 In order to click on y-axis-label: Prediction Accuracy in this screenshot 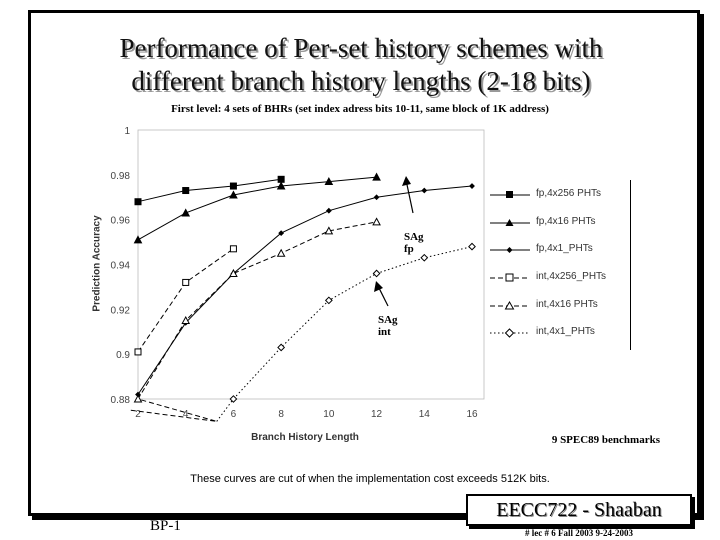, I will do `click(97, 263)`.